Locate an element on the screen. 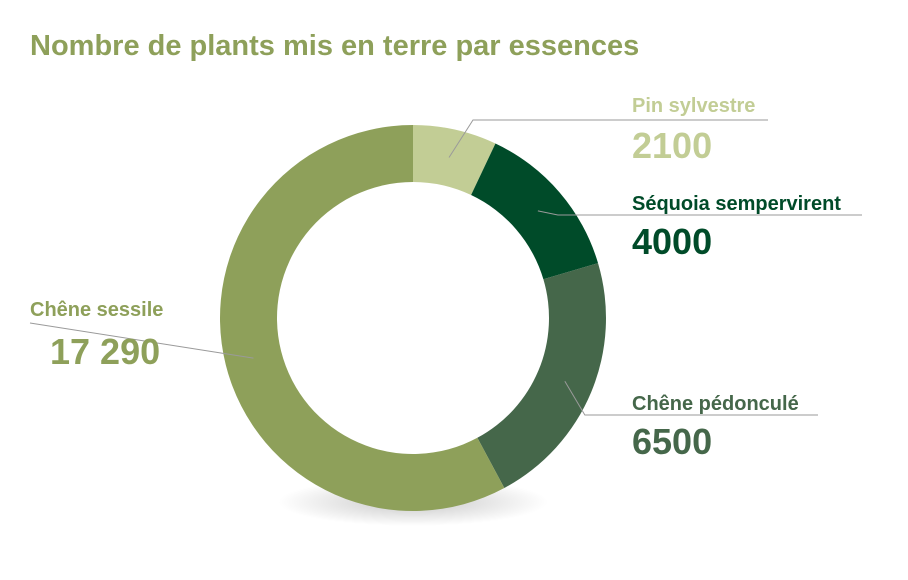 The height and width of the screenshot is (580, 908). slice-sequoia-sempervirent is located at coordinates (535, 211).